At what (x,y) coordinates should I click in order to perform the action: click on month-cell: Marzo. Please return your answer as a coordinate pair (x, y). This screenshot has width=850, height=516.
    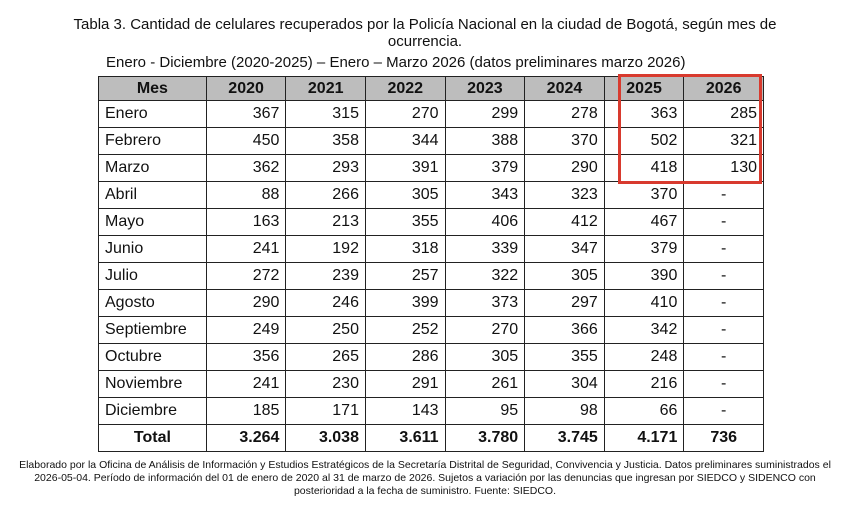
    Looking at the image, I should click on (152, 168).